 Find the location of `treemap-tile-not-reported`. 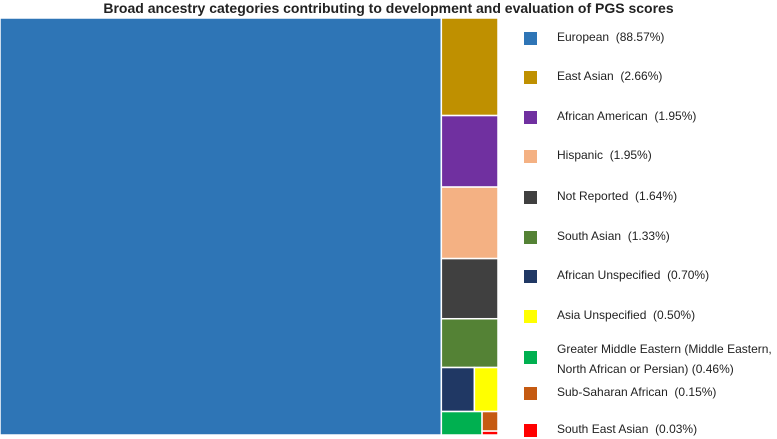

treemap-tile-not-reported is located at coordinates (469, 288).